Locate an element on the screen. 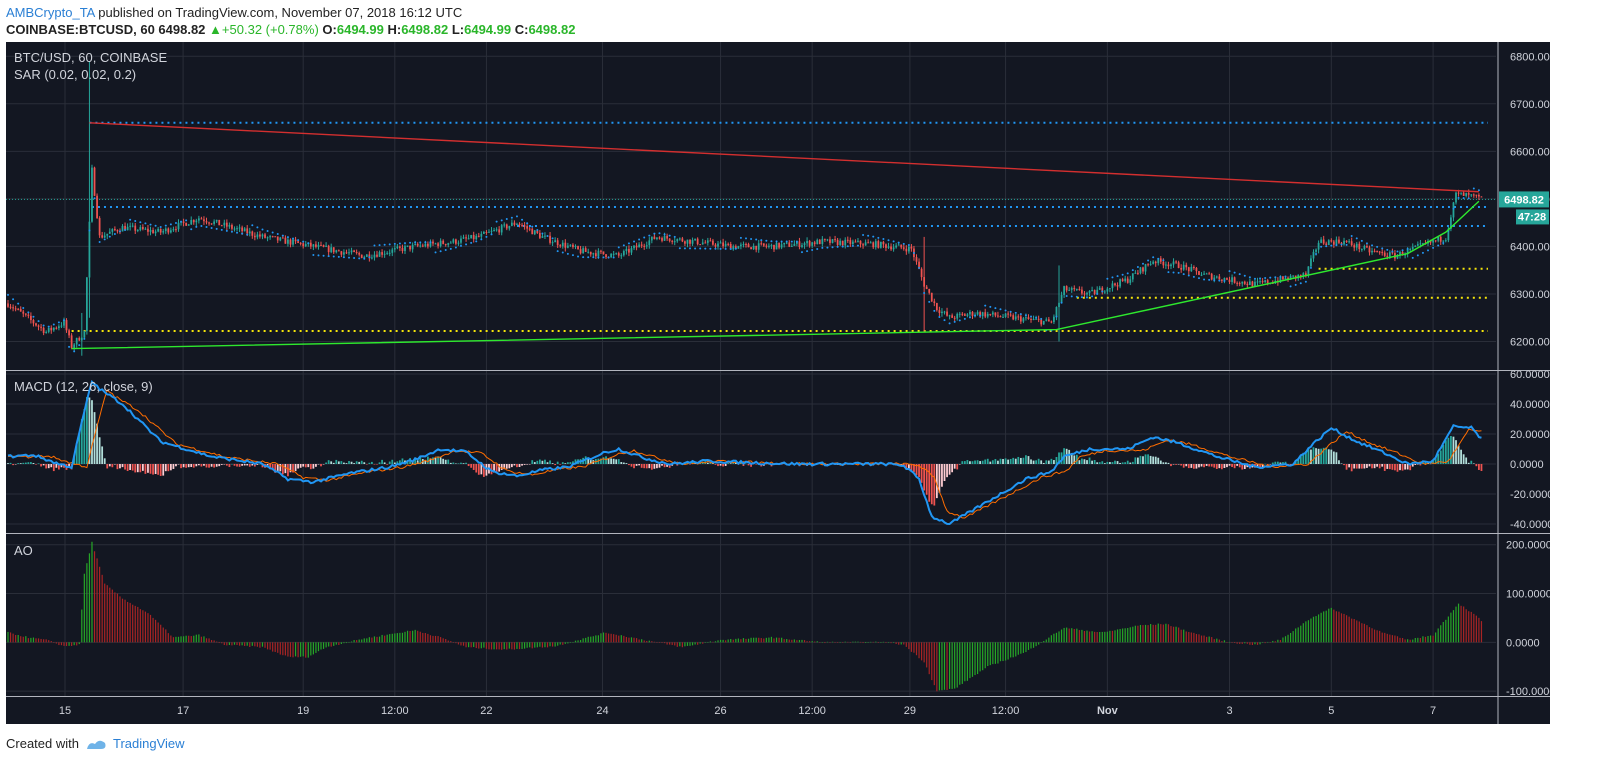 This screenshot has height=782, width=1616. author-link: AMBCrypto_TA is located at coordinates (50, 12).